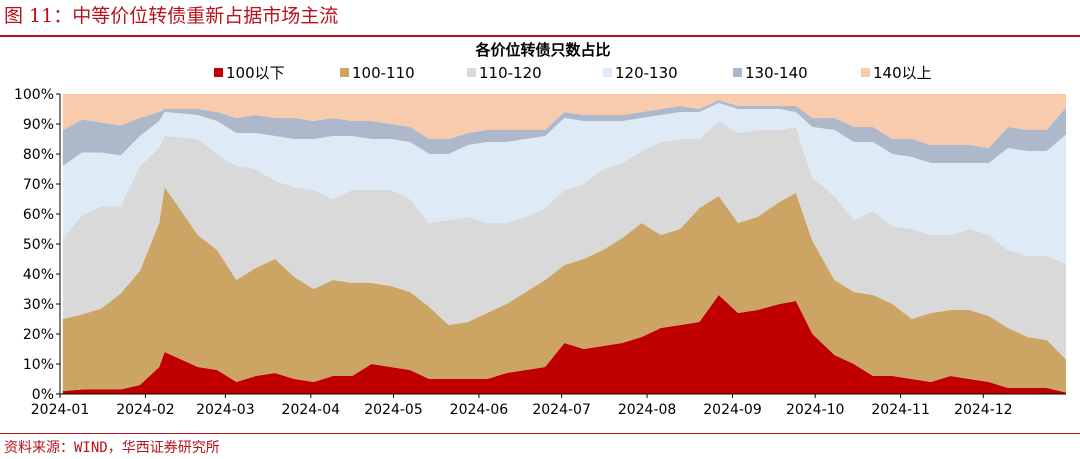 This screenshot has width=1080, height=459. What do you see at coordinates (311, 410) in the screenshot?
I see `x-tick-label: 2024-04` at bounding box center [311, 410].